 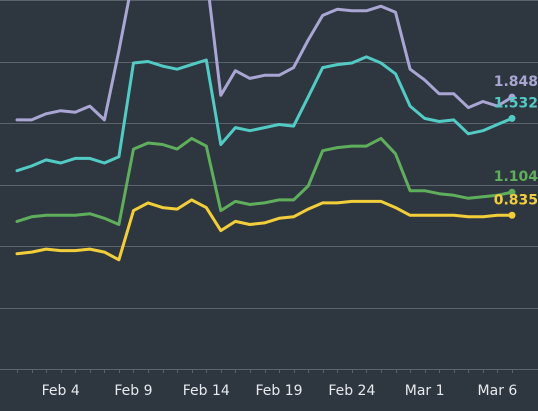 I want to click on x-tick-label: Feb 19, so click(x=279, y=391).